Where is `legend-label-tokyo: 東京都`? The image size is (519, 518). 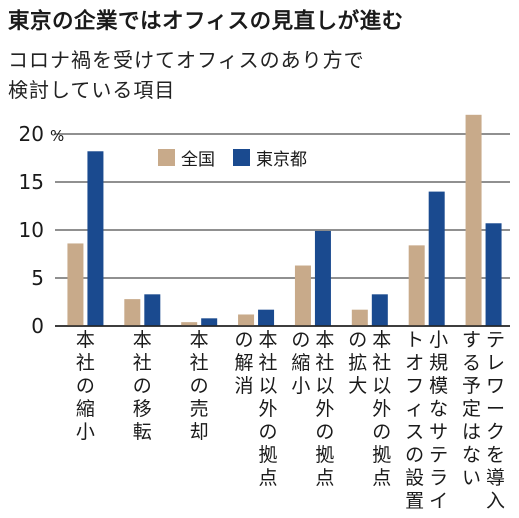
legend-label-tokyo: 東京都 is located at coordinates (281, 160).